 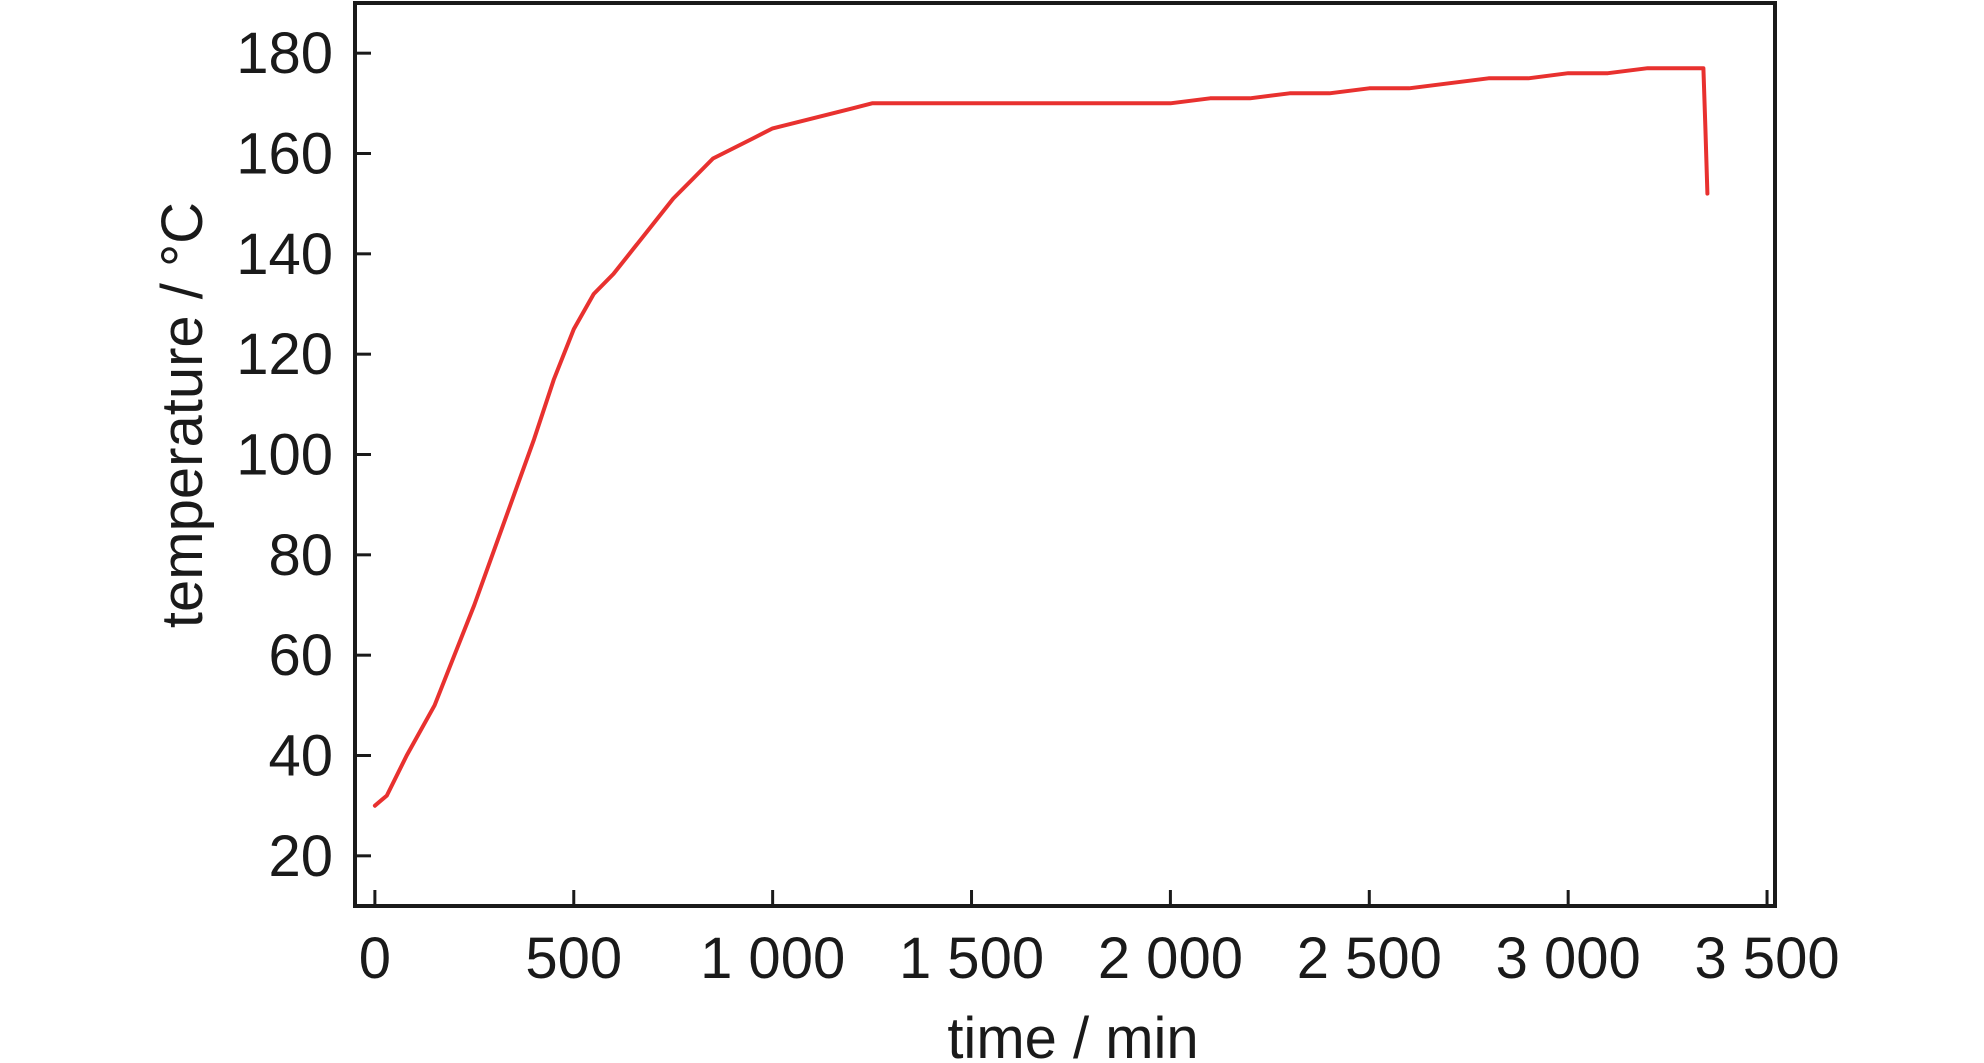 What do you see at coordinates (182, 415) in the screenshot?
I see `y-axis-label: temperature / °C` at bounding box center [182, 415].